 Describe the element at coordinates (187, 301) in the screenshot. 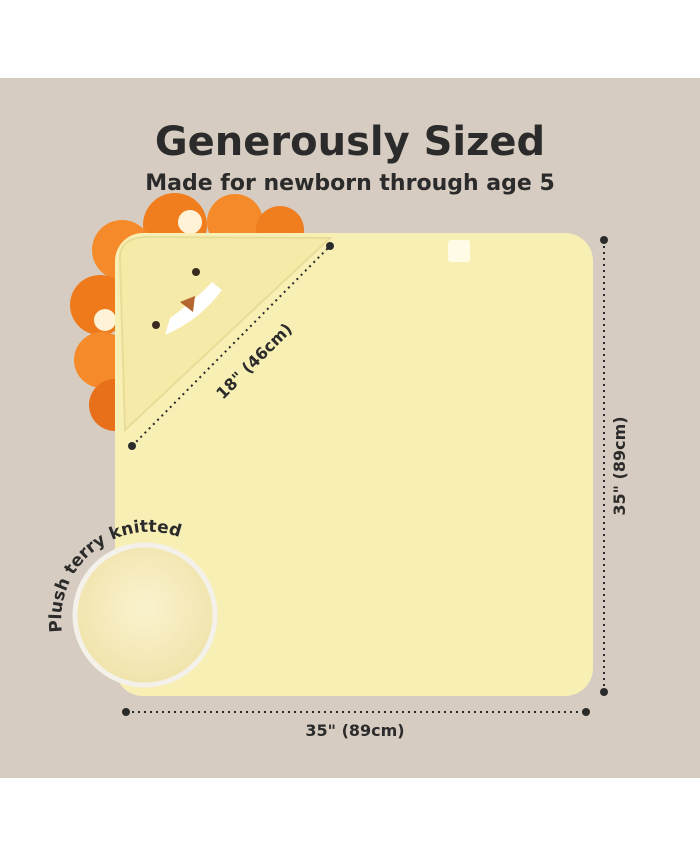

I see `lion-face` at that location.